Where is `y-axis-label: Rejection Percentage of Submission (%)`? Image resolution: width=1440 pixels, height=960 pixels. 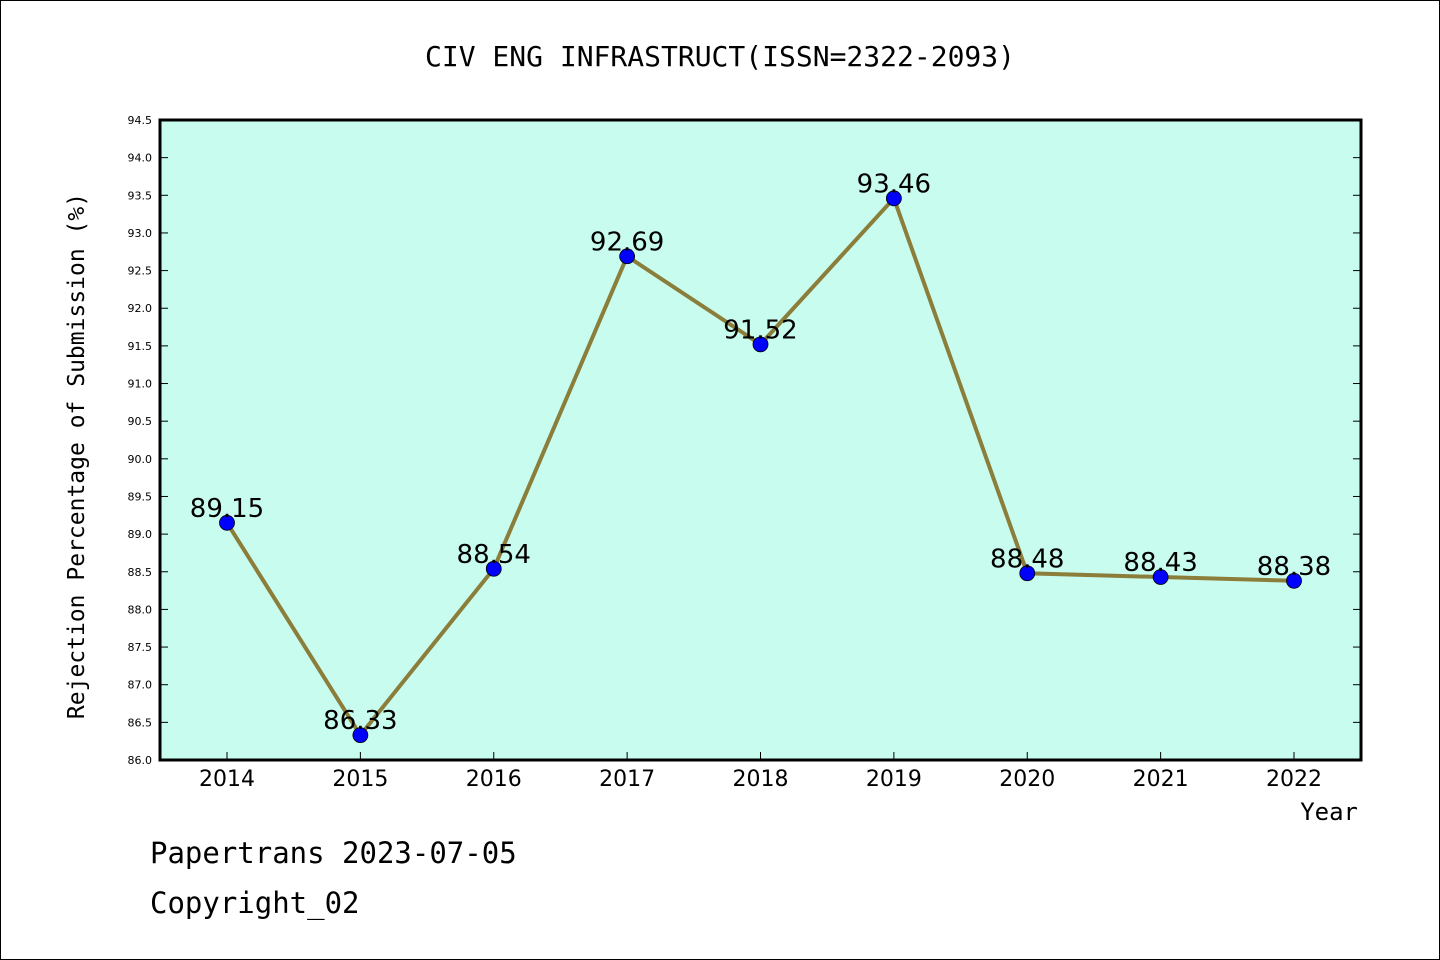 y-axis-label: Rejection Percentage of Submission (%) is located at coordinates (77, 456).